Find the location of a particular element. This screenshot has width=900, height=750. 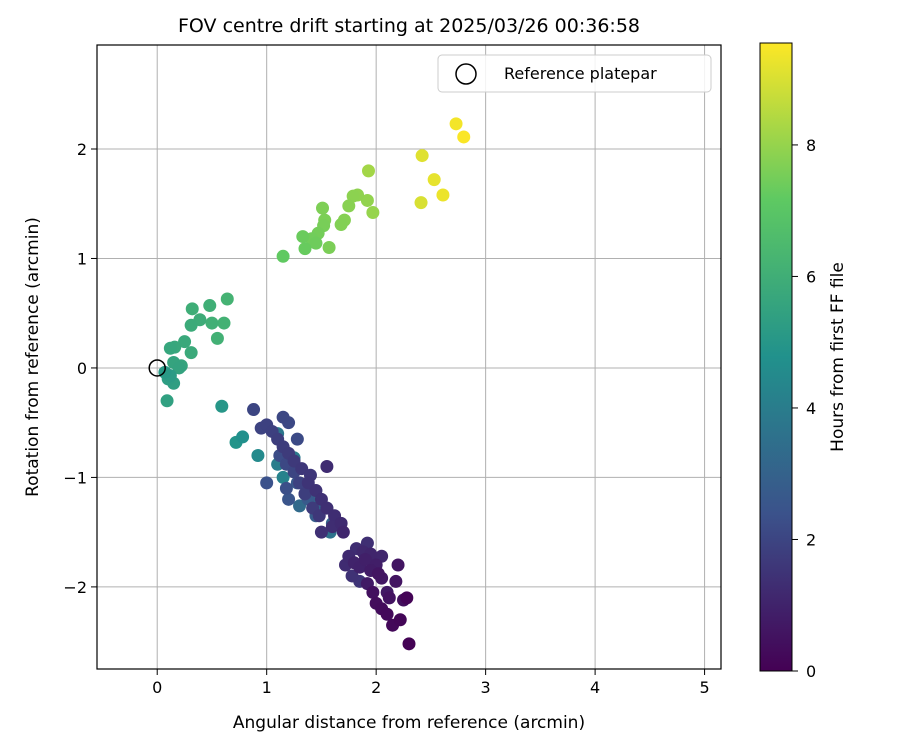

y-tick-label: 2 is located at coordinates (82, 149).